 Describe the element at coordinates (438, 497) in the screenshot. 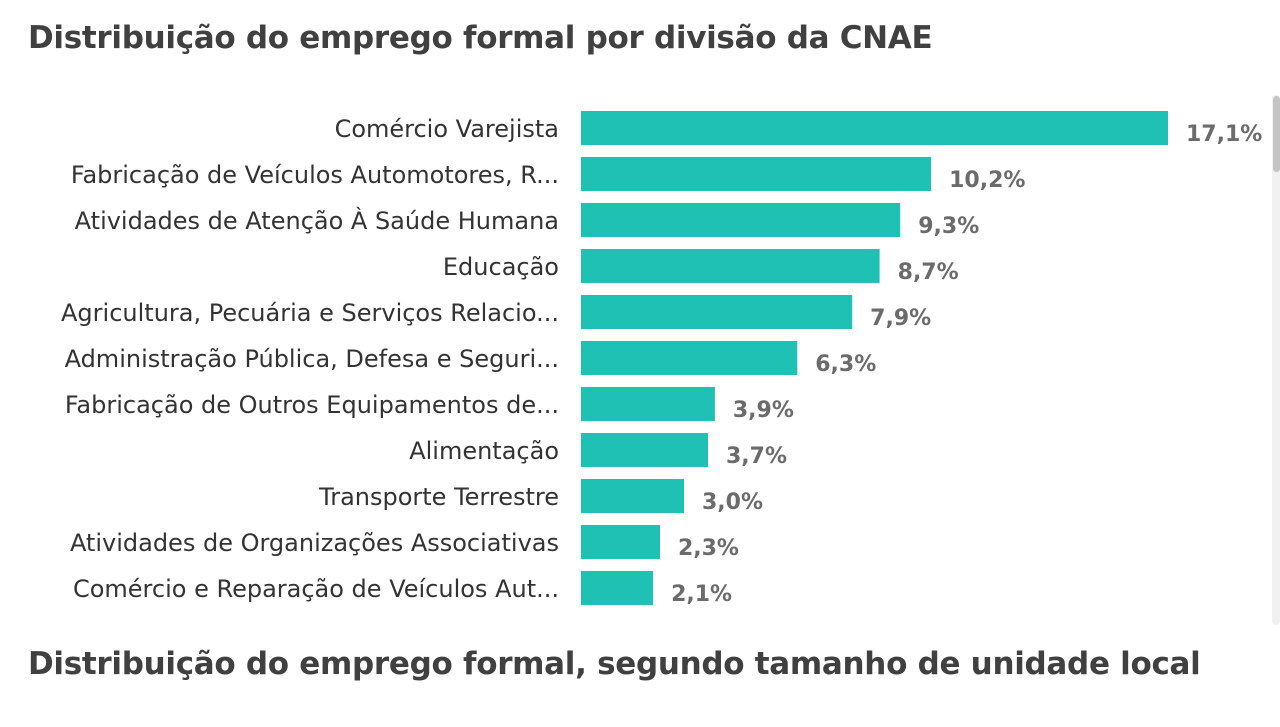

I see `category-label: Transporte Terrestre` at that location.